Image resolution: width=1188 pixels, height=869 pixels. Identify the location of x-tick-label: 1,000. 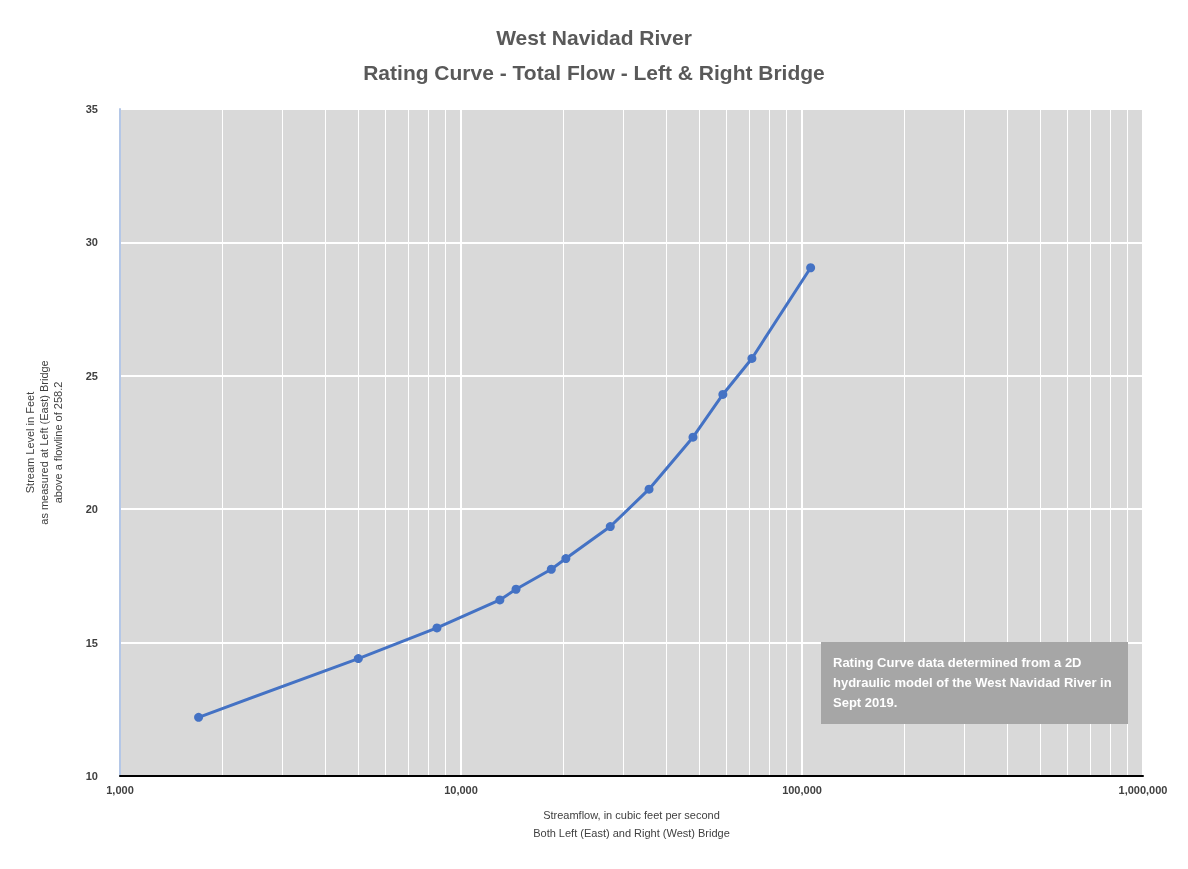
(120, 789).